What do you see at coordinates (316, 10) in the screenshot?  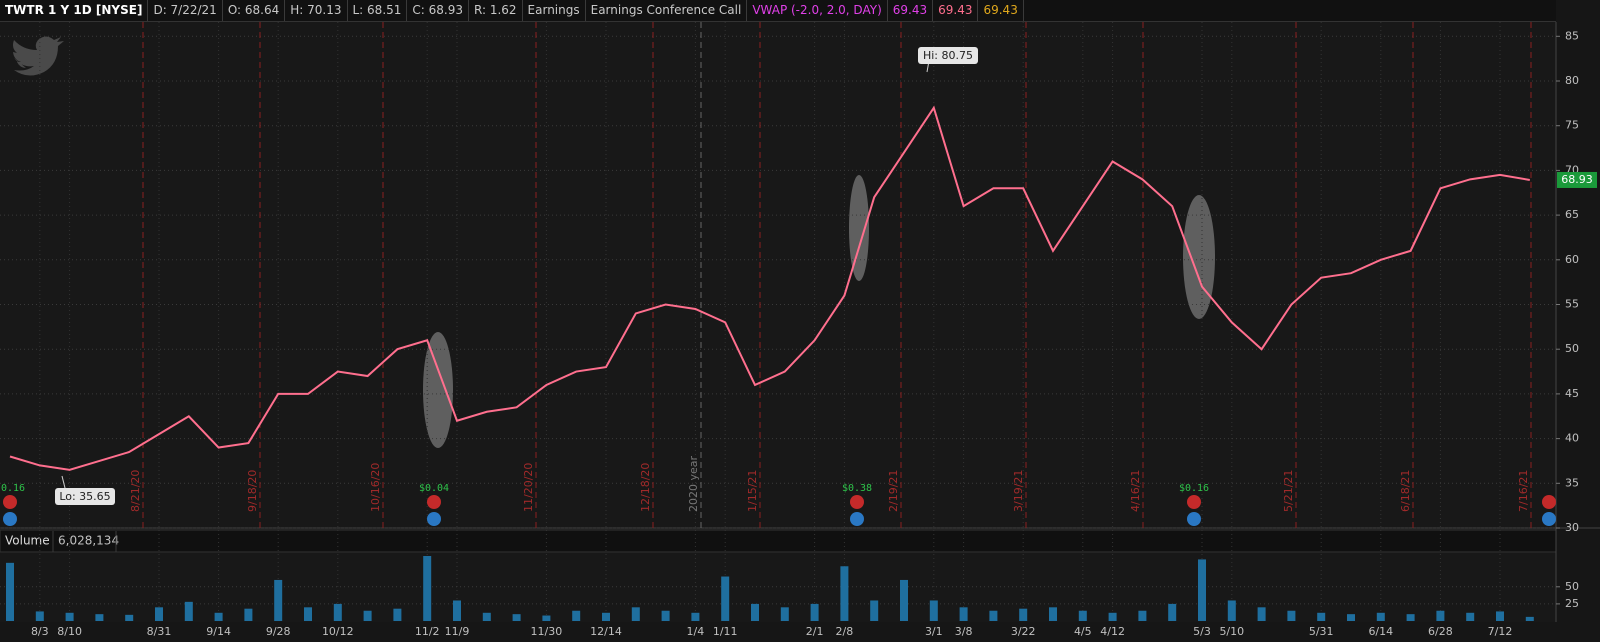 I see `high: H: 70.13` at bounding box center [316, 10].